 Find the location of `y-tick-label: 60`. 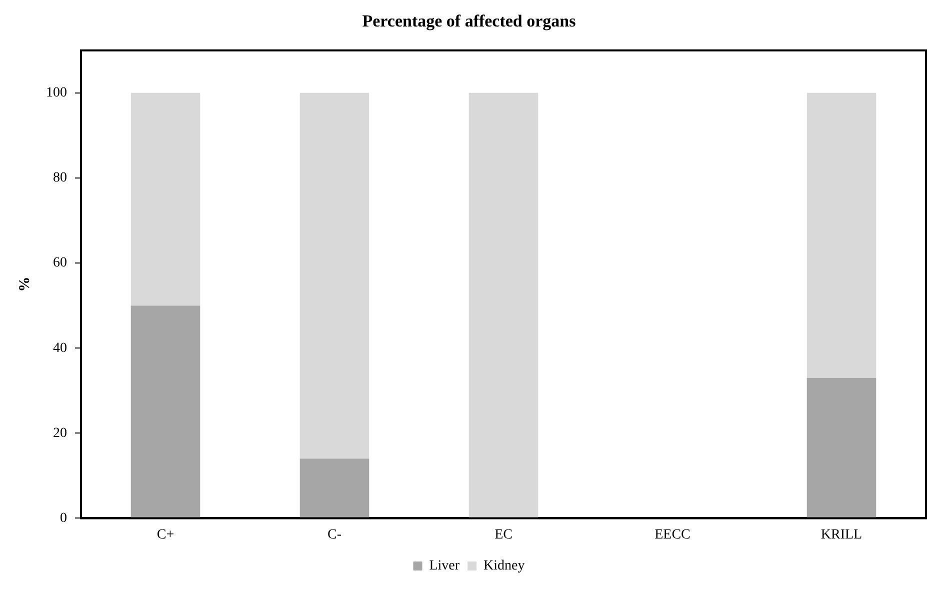

y-tick-label: 60 is located at coordinates (60, 263).